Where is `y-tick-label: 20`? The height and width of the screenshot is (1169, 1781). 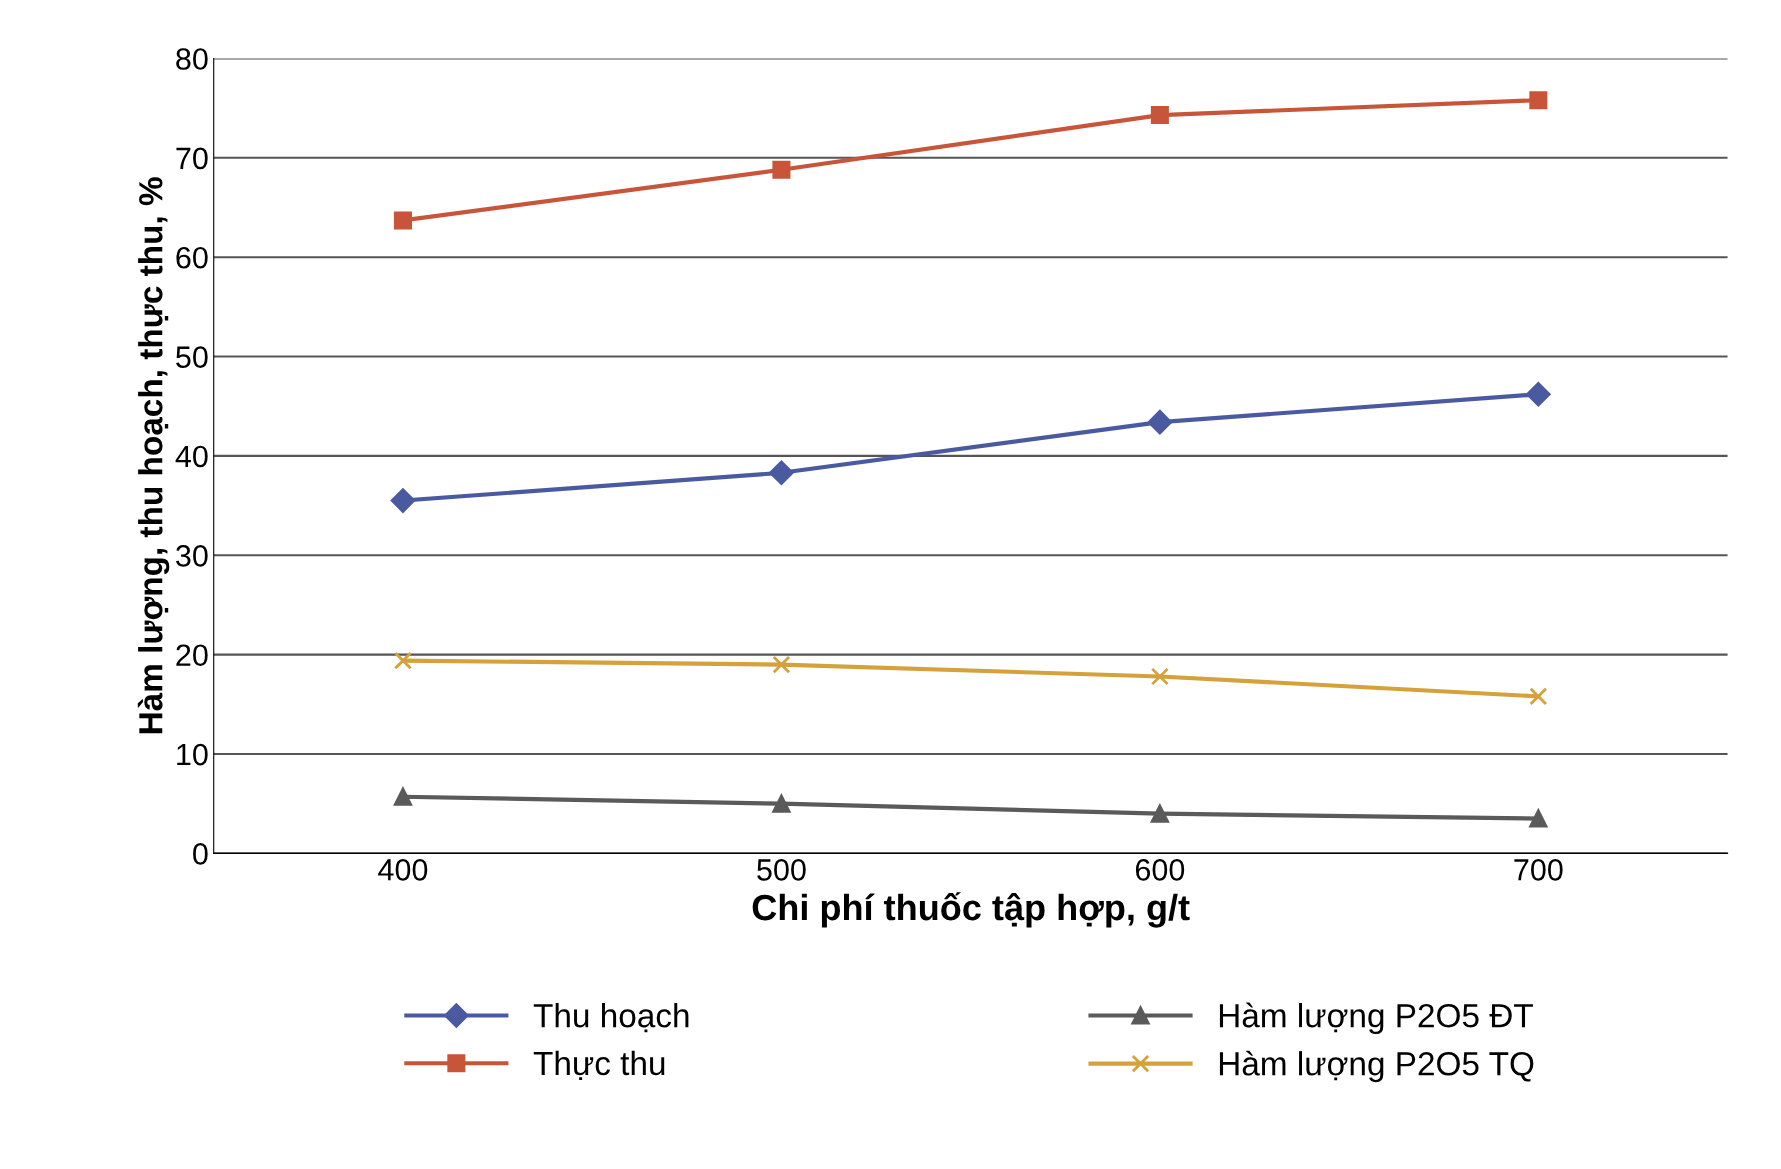
y-tick-label: 20 is located at coordinates (192, 655).